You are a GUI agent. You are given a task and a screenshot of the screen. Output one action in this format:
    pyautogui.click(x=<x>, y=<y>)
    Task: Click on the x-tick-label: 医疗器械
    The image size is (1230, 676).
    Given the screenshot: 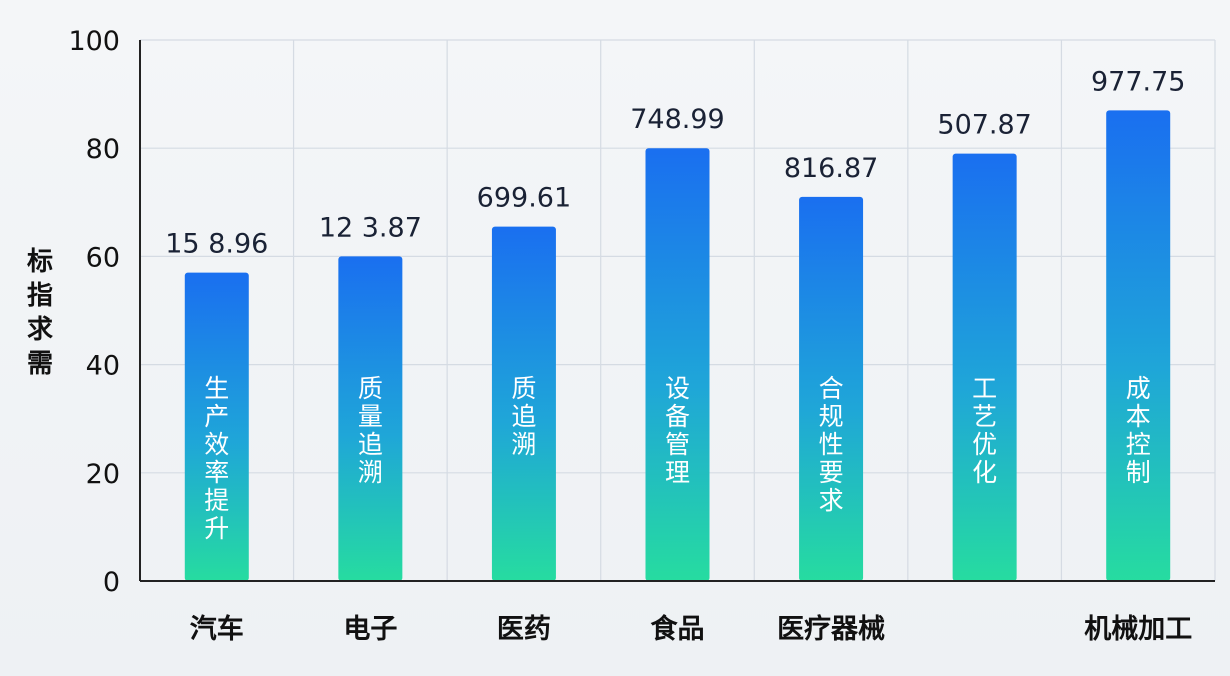 What is the action you would take?
    pyautogui.click(x=831, y=629)
    